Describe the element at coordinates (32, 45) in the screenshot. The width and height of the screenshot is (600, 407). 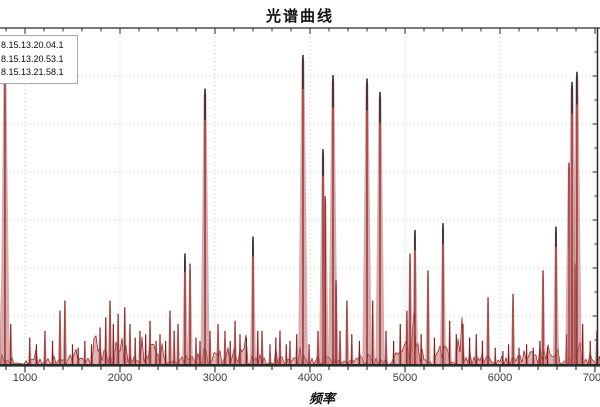
I see `legend-entry: 8.15.13.20.04.1` at that location.